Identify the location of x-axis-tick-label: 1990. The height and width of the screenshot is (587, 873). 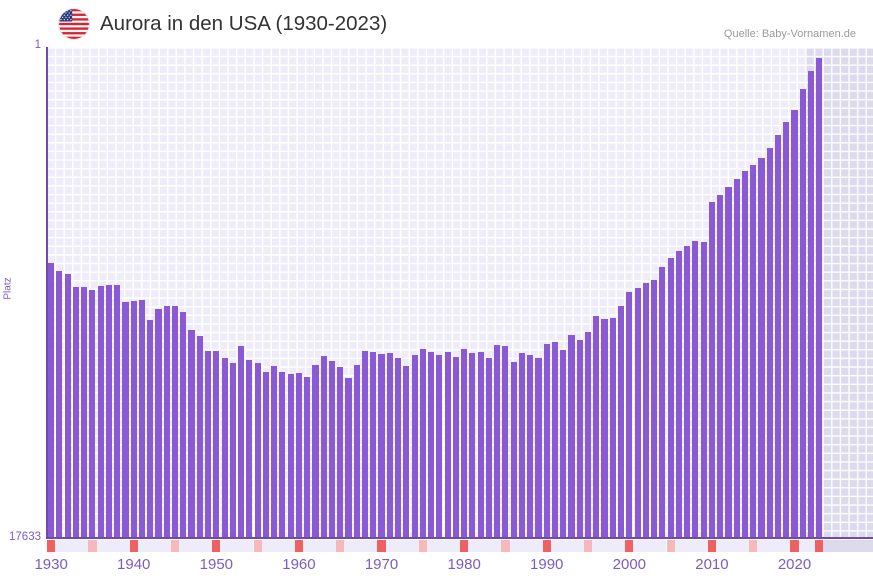
(547, 564).